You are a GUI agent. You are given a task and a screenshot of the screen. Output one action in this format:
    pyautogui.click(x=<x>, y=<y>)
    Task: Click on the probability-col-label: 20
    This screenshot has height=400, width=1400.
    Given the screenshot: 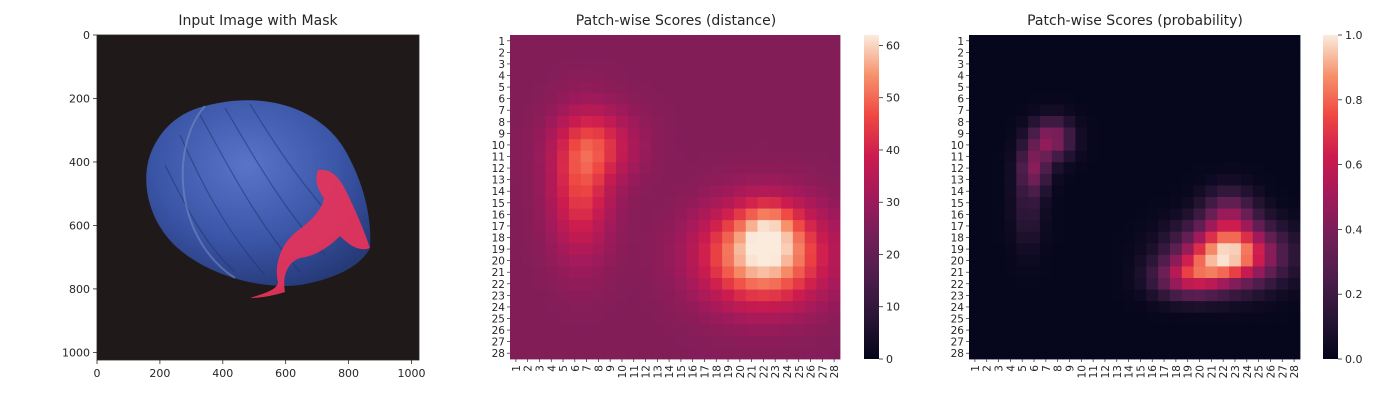 What is the action you would take?
    pyautogui.click(x=1201, y=371)
    